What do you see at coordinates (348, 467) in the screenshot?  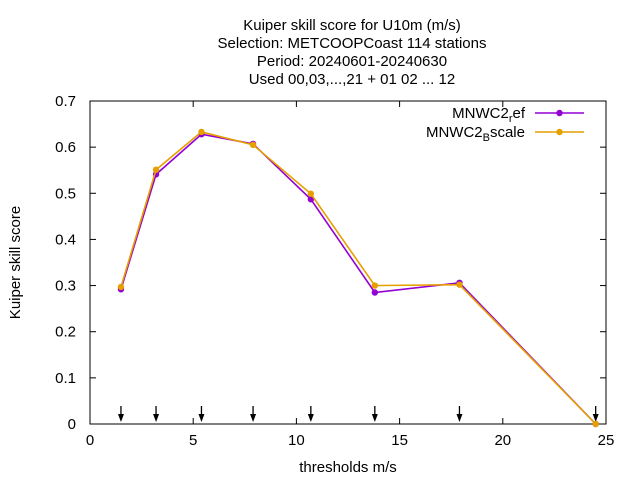 I see `x-axis-label: thresholds m/s` at bounding box center [348, 467].